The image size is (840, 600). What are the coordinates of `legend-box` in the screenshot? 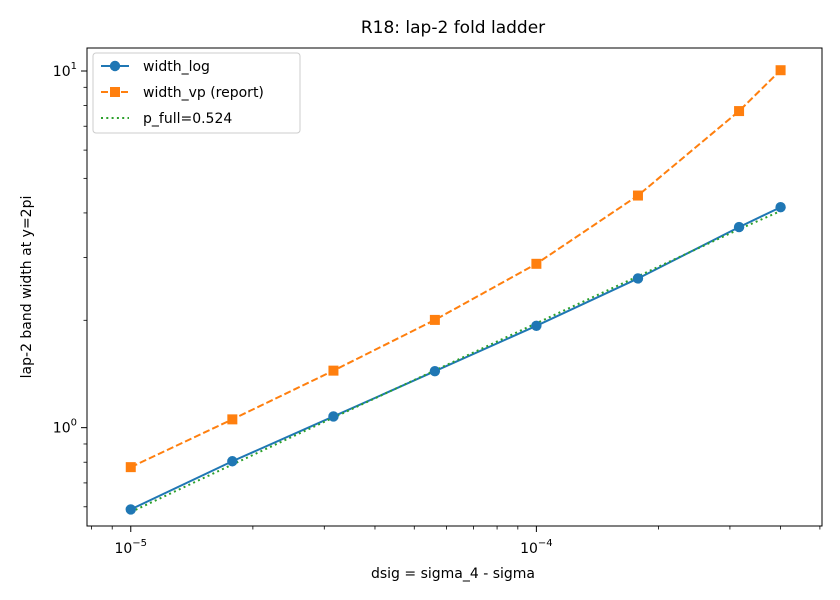 It's located at (196, 93).